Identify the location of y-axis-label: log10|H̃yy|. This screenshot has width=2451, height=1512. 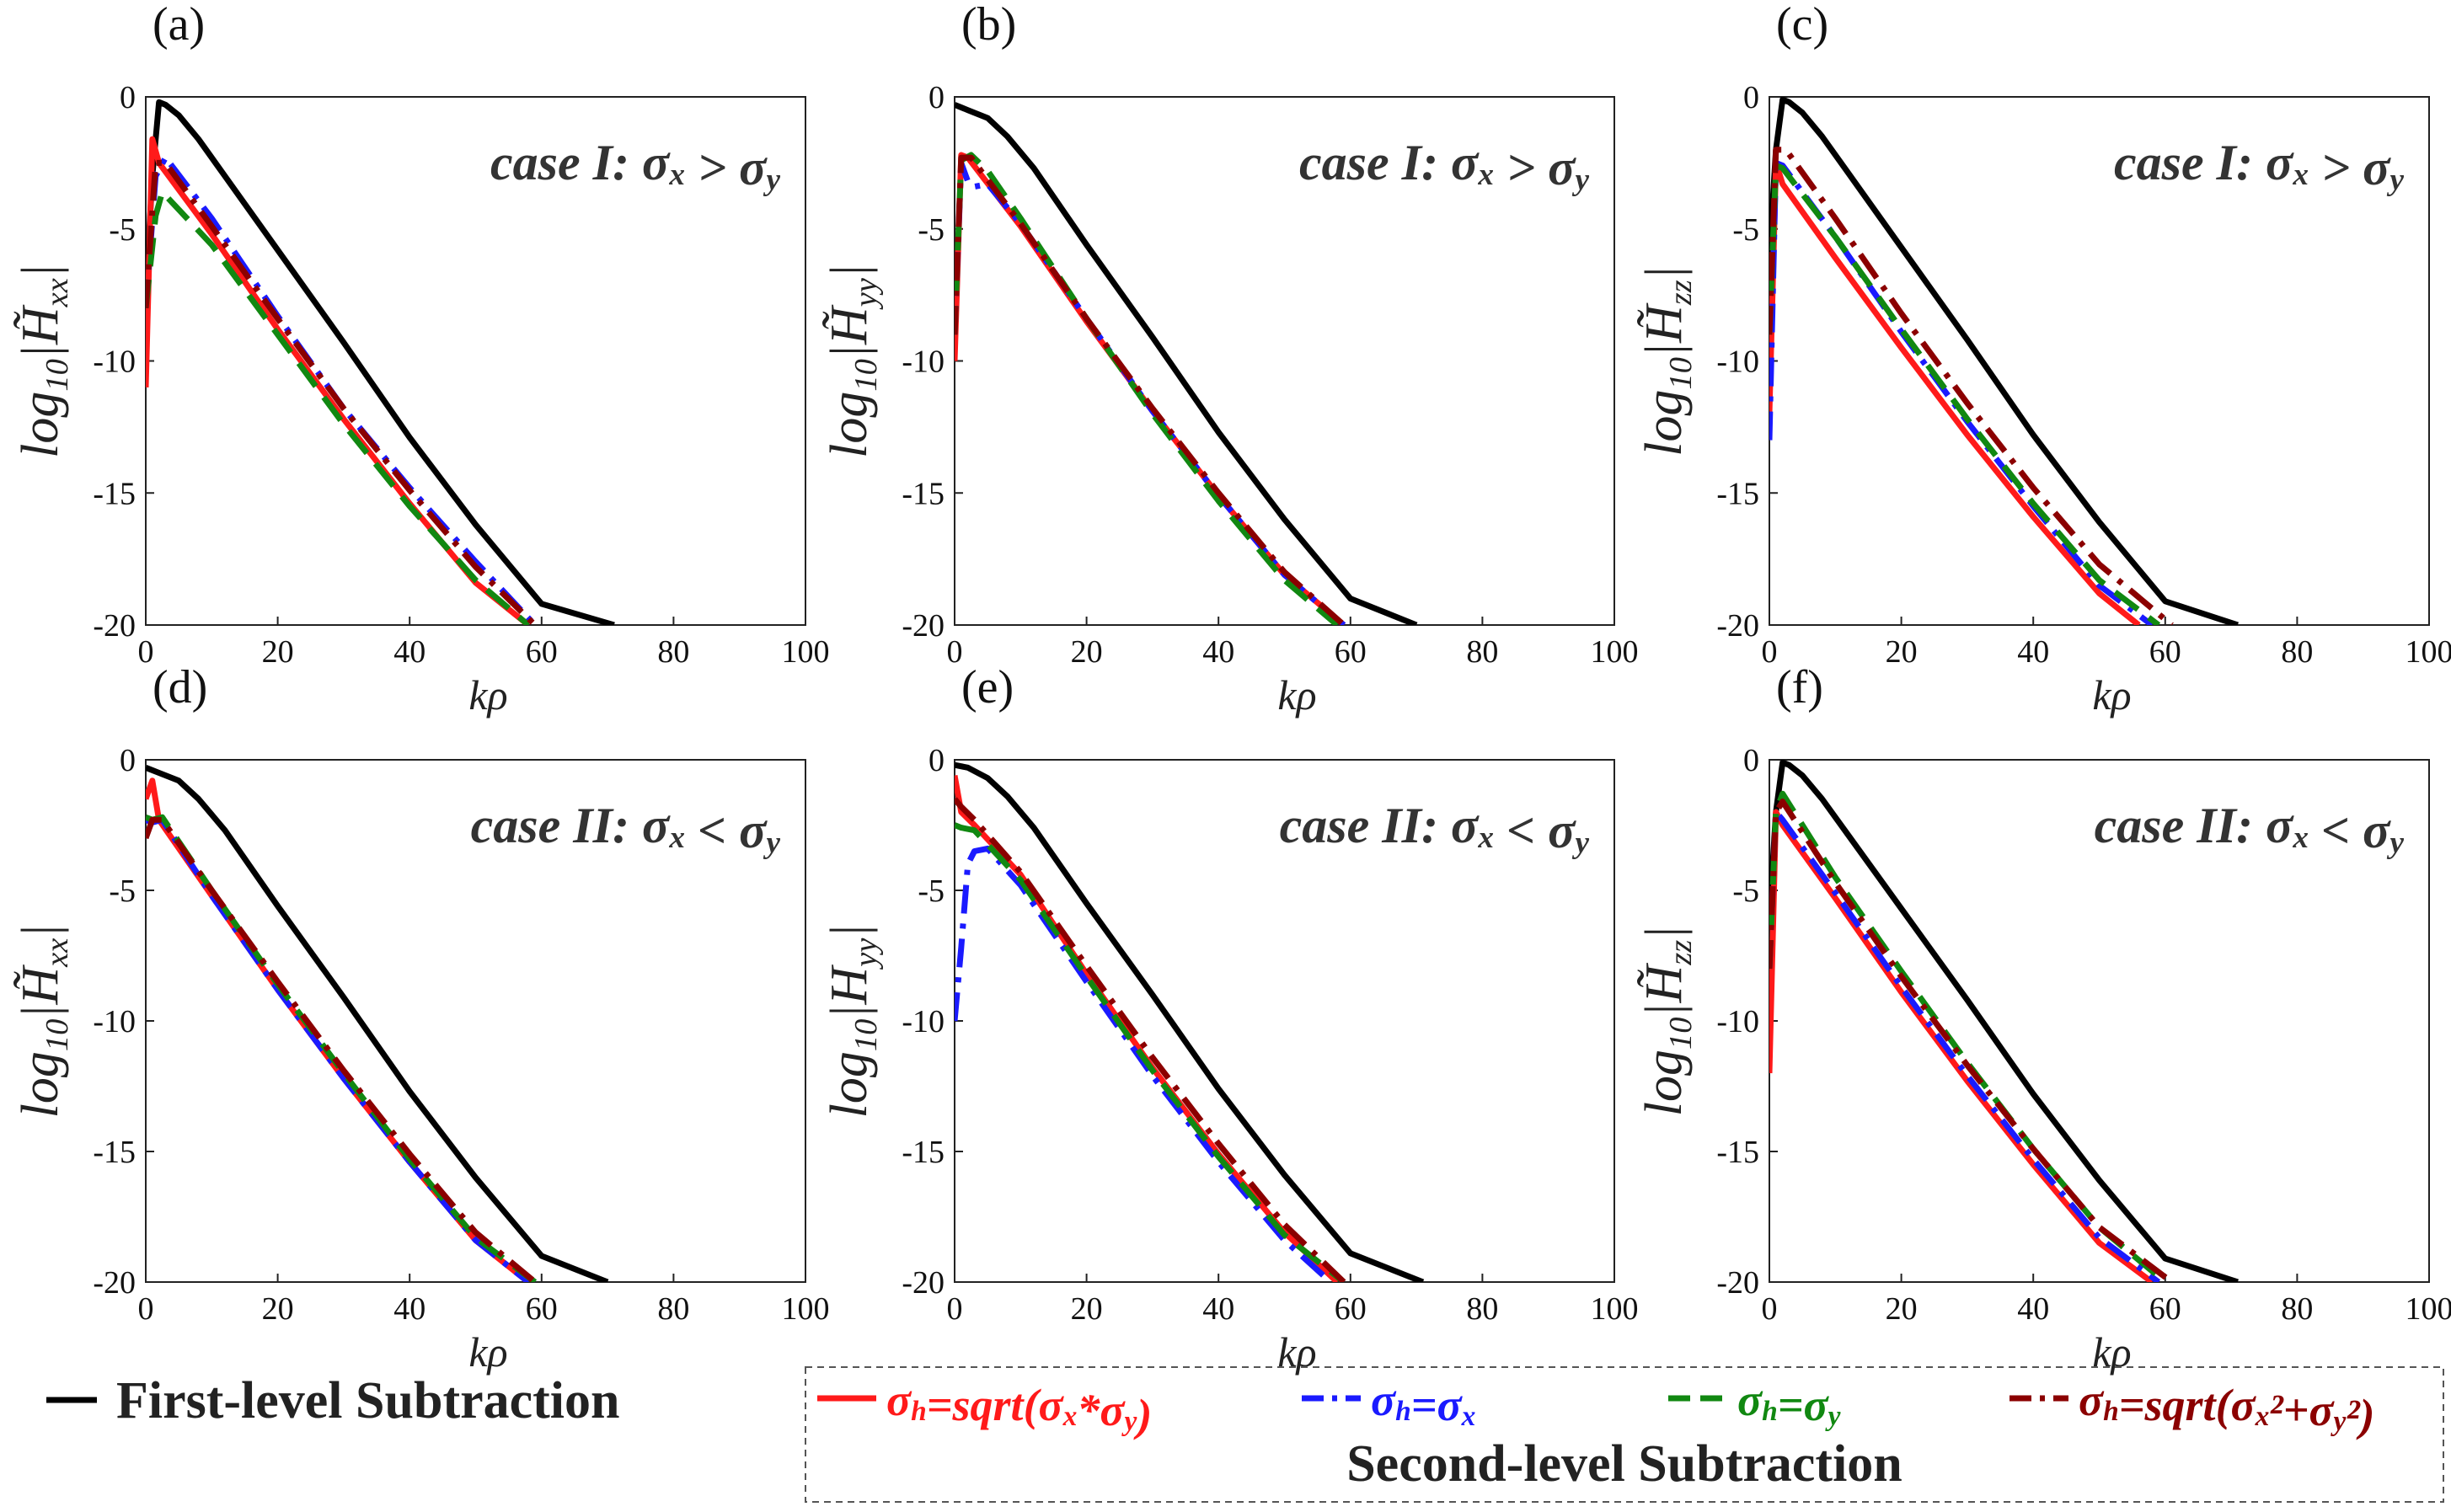
(852, 361).